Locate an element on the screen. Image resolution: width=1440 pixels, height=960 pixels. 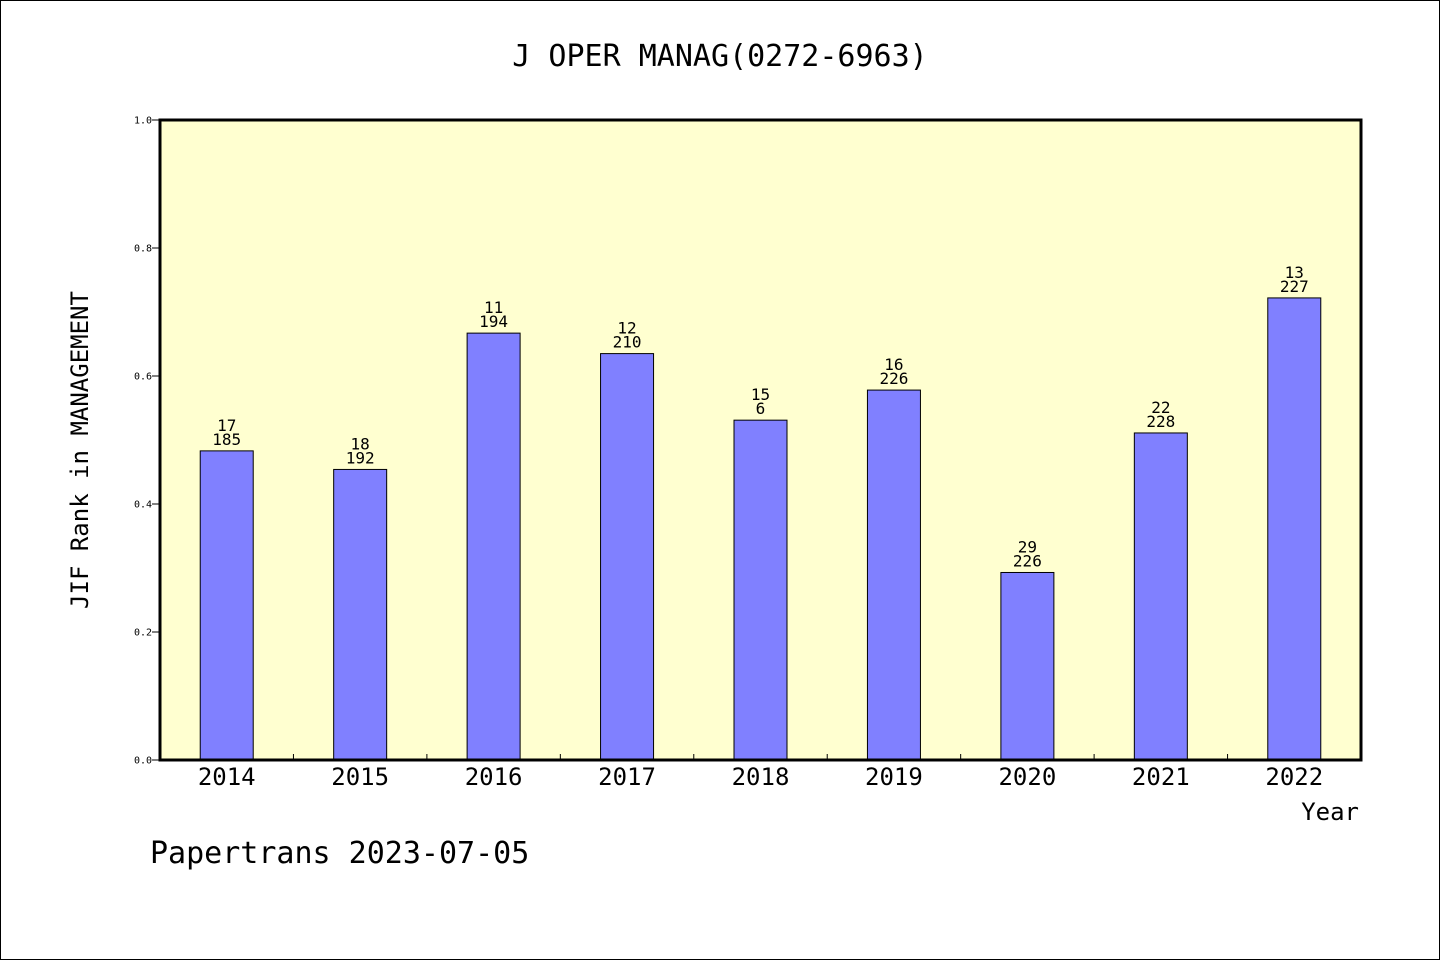
bar-label-rank: 16 is located at coordinates (893, 364).